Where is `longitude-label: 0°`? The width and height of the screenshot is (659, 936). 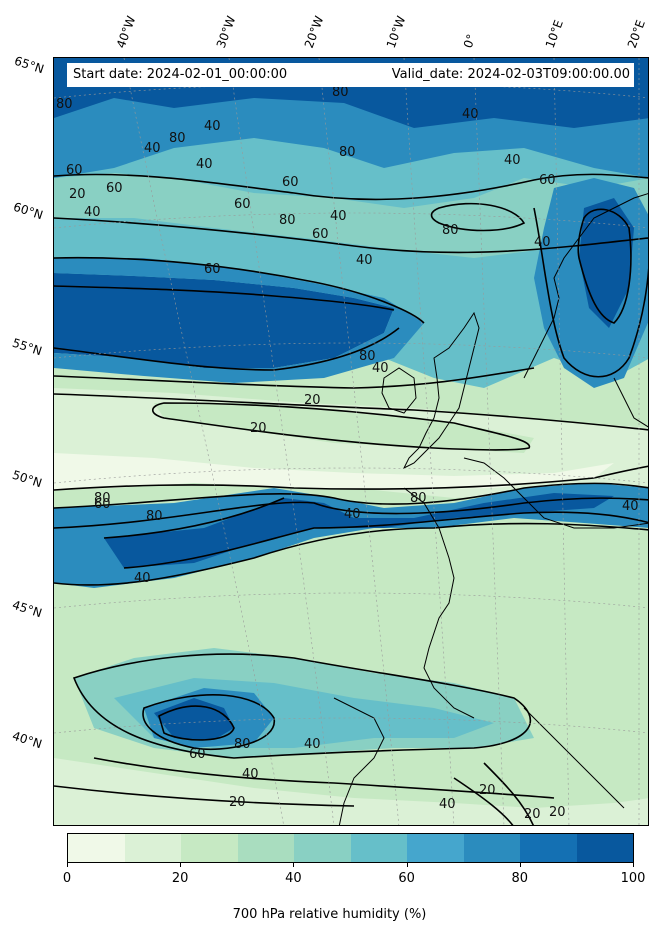 longitude-label: 0° is located at coordinates (469, 41).